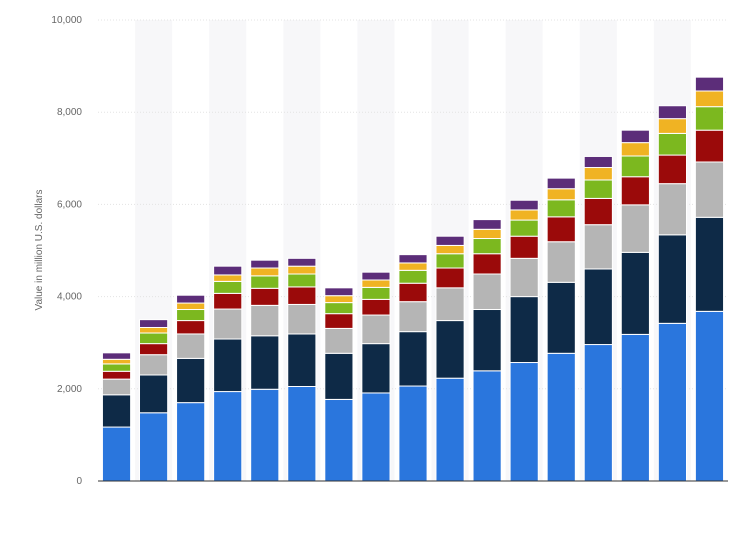 The image size is (754, 560). I want to click on y-tick-label: 8,000, so click(69, 112).